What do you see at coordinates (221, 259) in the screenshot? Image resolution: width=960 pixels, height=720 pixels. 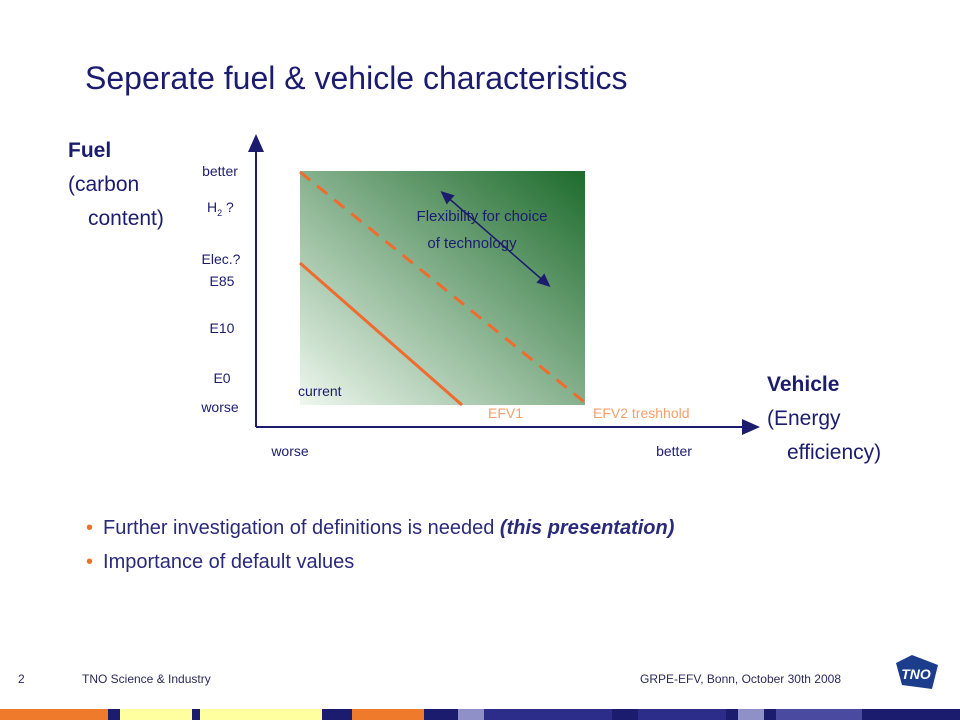 I see `fuel-label-elec: Elec.?` at bounding box center [221, 259].